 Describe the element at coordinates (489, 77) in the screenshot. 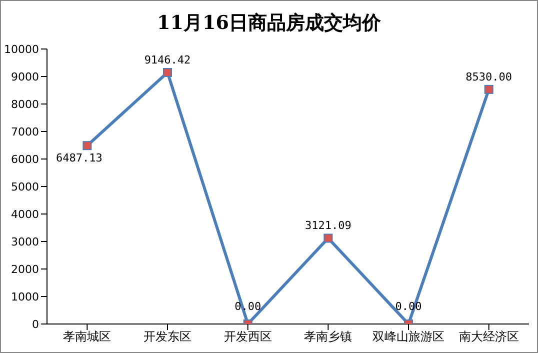

I see `text: 8530.00` at that location.